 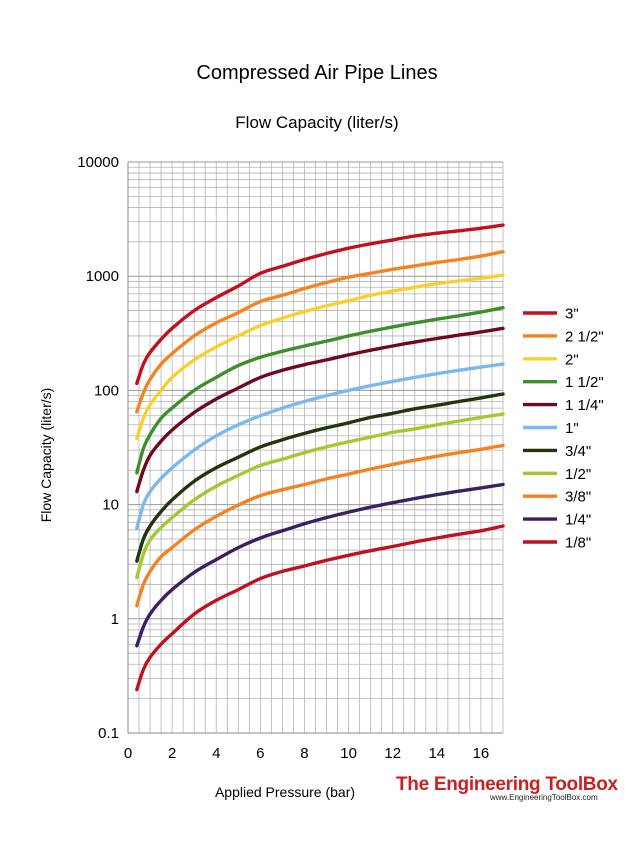 What do you see at coordinates (572, 359) in the screenshot?
I see `legend-label: 2"` at bounding box center [572, 359].